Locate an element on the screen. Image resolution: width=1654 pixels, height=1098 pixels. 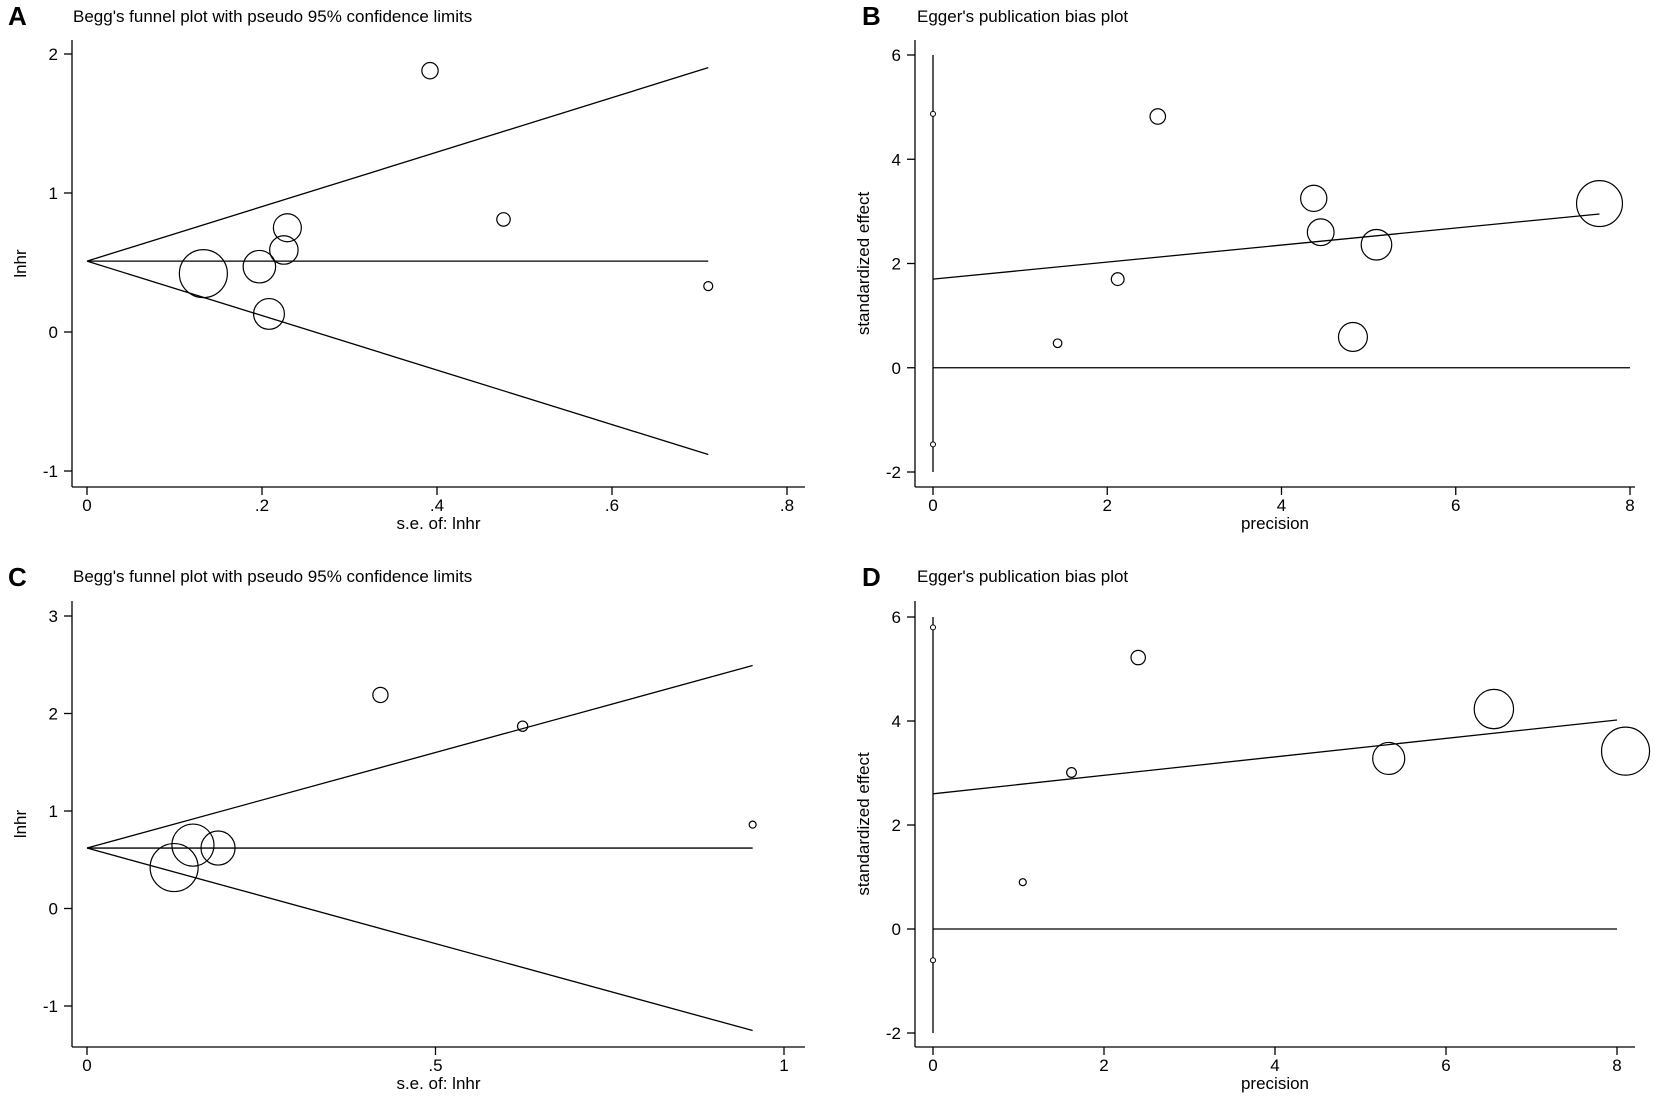
x-tick-label: .4 is located at coordinates (437, 505).